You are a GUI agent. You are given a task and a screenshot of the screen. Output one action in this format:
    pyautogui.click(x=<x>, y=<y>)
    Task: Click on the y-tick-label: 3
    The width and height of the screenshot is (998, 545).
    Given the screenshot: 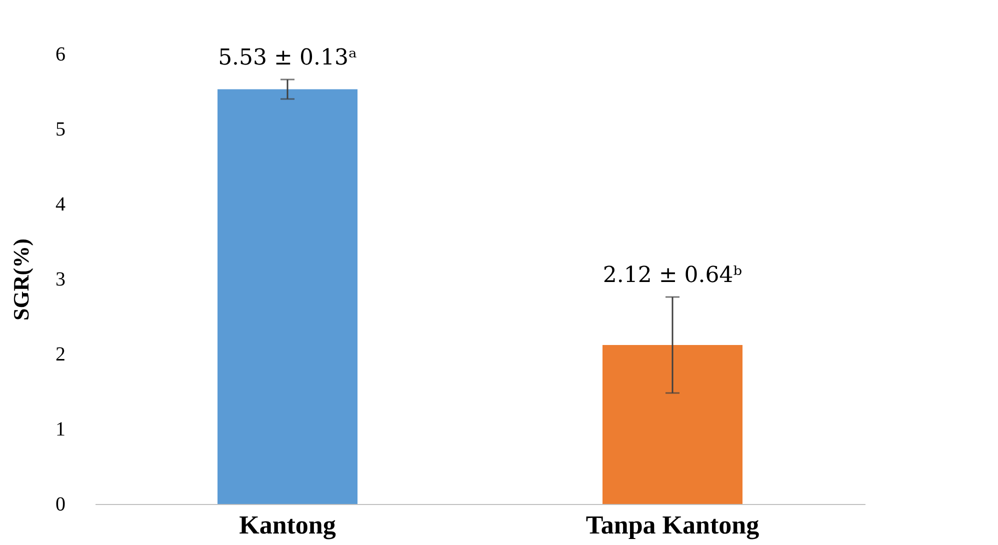 What is the action you would take?
    pyautogui.click(x=61, y=279)
    